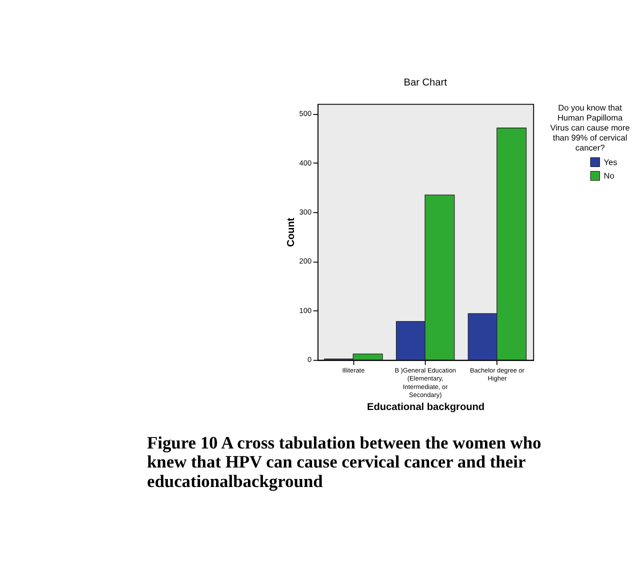  Describe the element at coordinates (611, 162) in the screenshot. I see `legend-label: Yes` at that location.